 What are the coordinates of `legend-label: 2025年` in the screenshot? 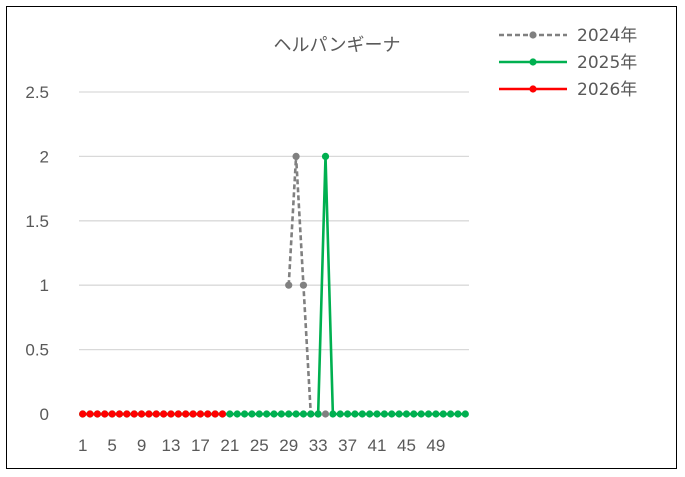 It's located at (607, 63).